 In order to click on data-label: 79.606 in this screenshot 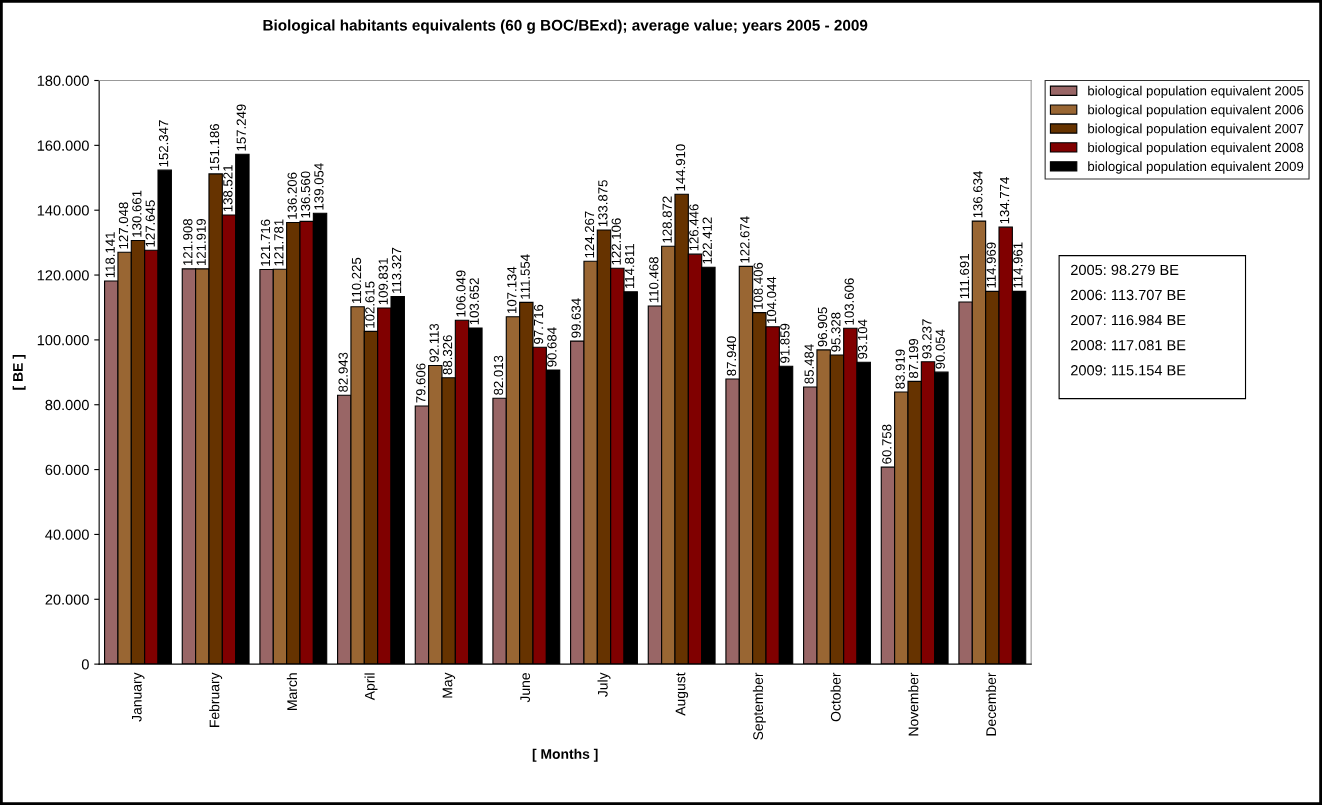, I will do `click(421, 383)`.